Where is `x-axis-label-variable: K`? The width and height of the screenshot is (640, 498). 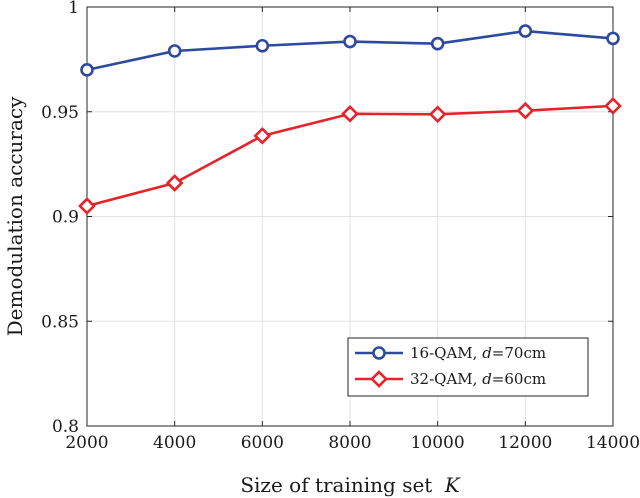 x-axis-label-variable: K is located at coordinates (452, 485).